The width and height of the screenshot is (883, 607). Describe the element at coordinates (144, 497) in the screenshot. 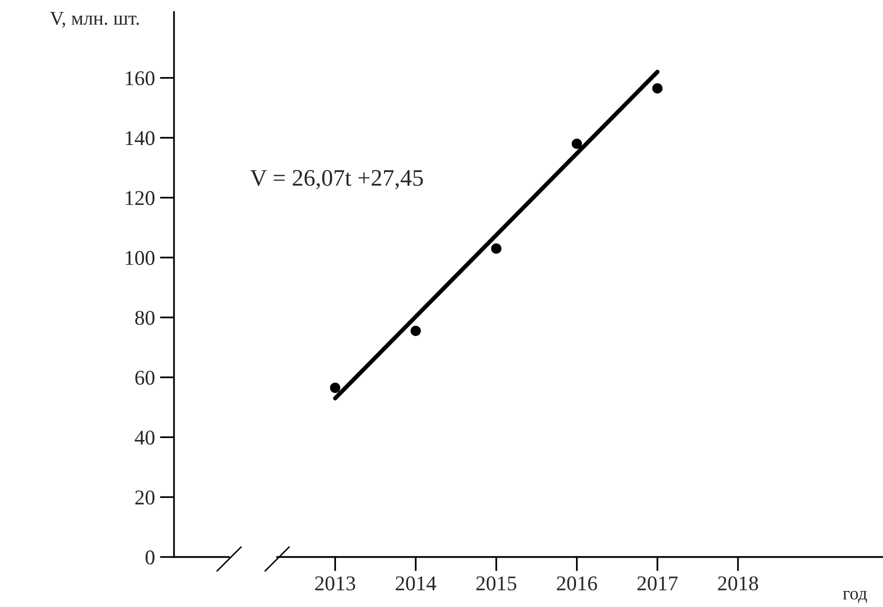

I see `y-tick-label: 20` at that location.